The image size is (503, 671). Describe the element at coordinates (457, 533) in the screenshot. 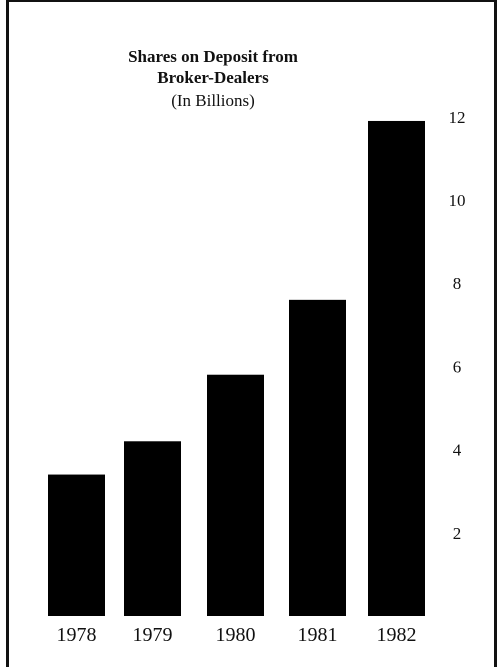

I see `y-tick-2: 2` at that location.